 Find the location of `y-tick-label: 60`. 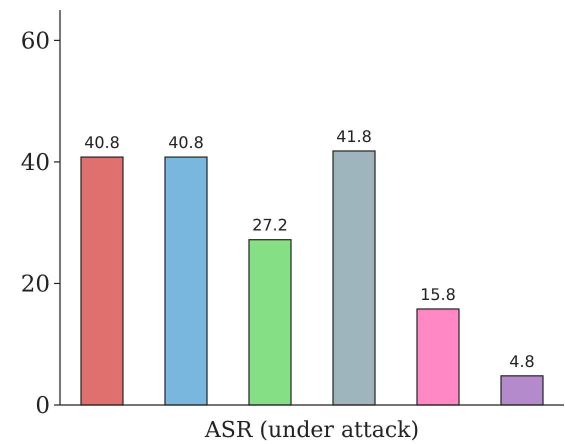

y-tick-label: 60 is located at coordinates (35, 41).